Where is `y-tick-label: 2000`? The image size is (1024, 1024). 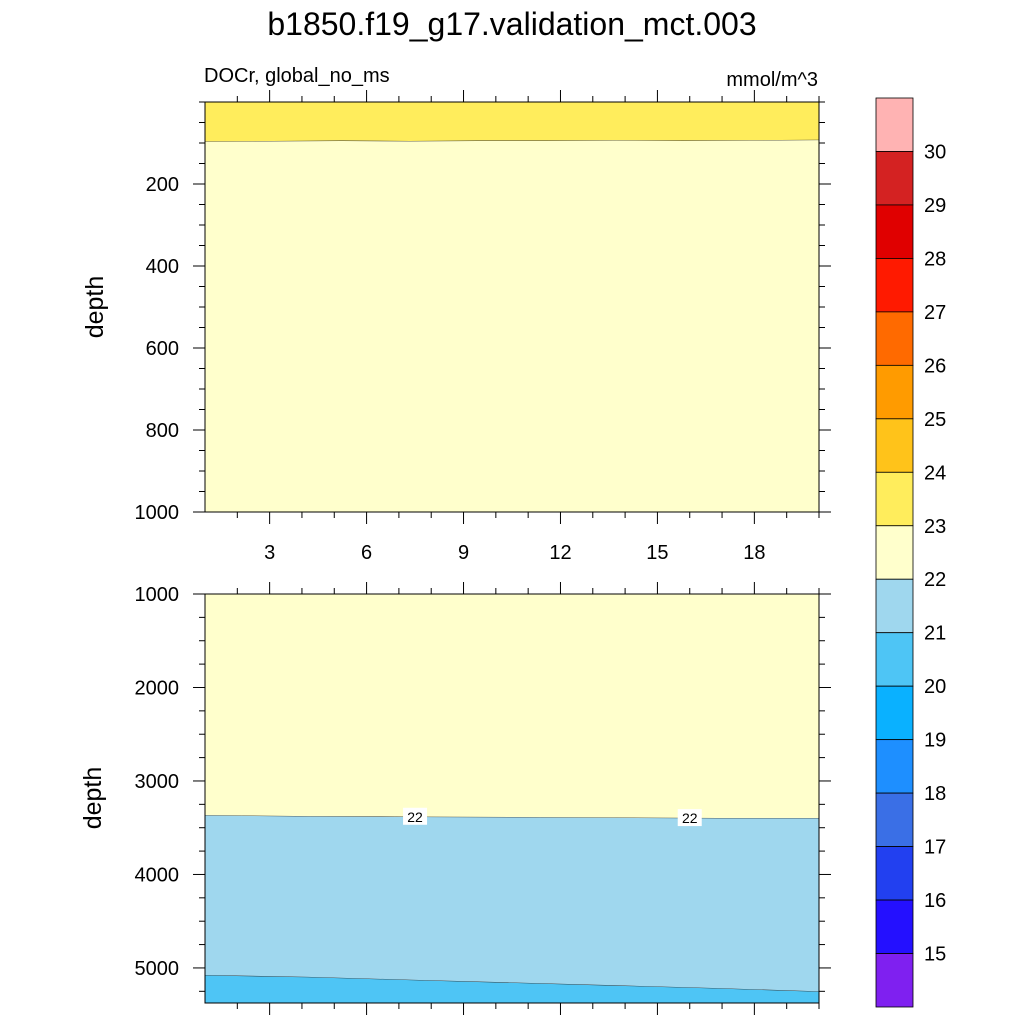 y-tick-label: 2000 is located at coordinates (157, 688).